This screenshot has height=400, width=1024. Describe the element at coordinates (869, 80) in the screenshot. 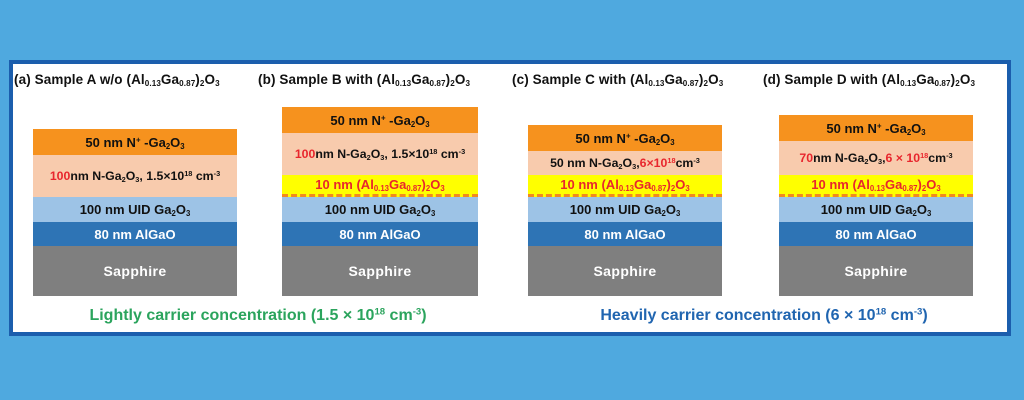

I see `sample-title-d: (d) Sample D with (Al0.13Ga0.87)2O3` at that location.